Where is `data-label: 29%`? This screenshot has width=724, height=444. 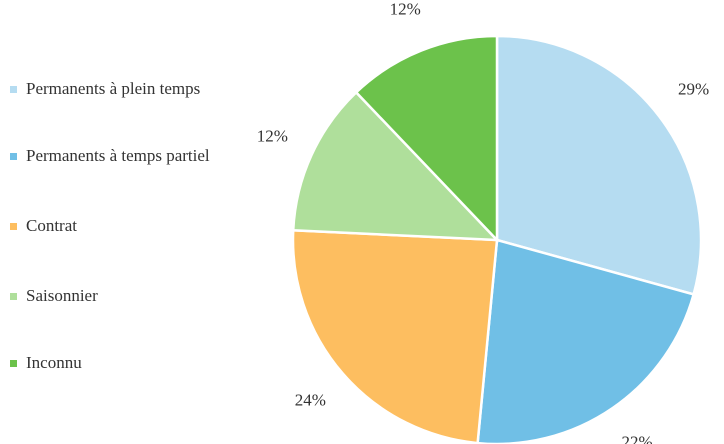 data-label: 29% is located at coordinates (693, 88).